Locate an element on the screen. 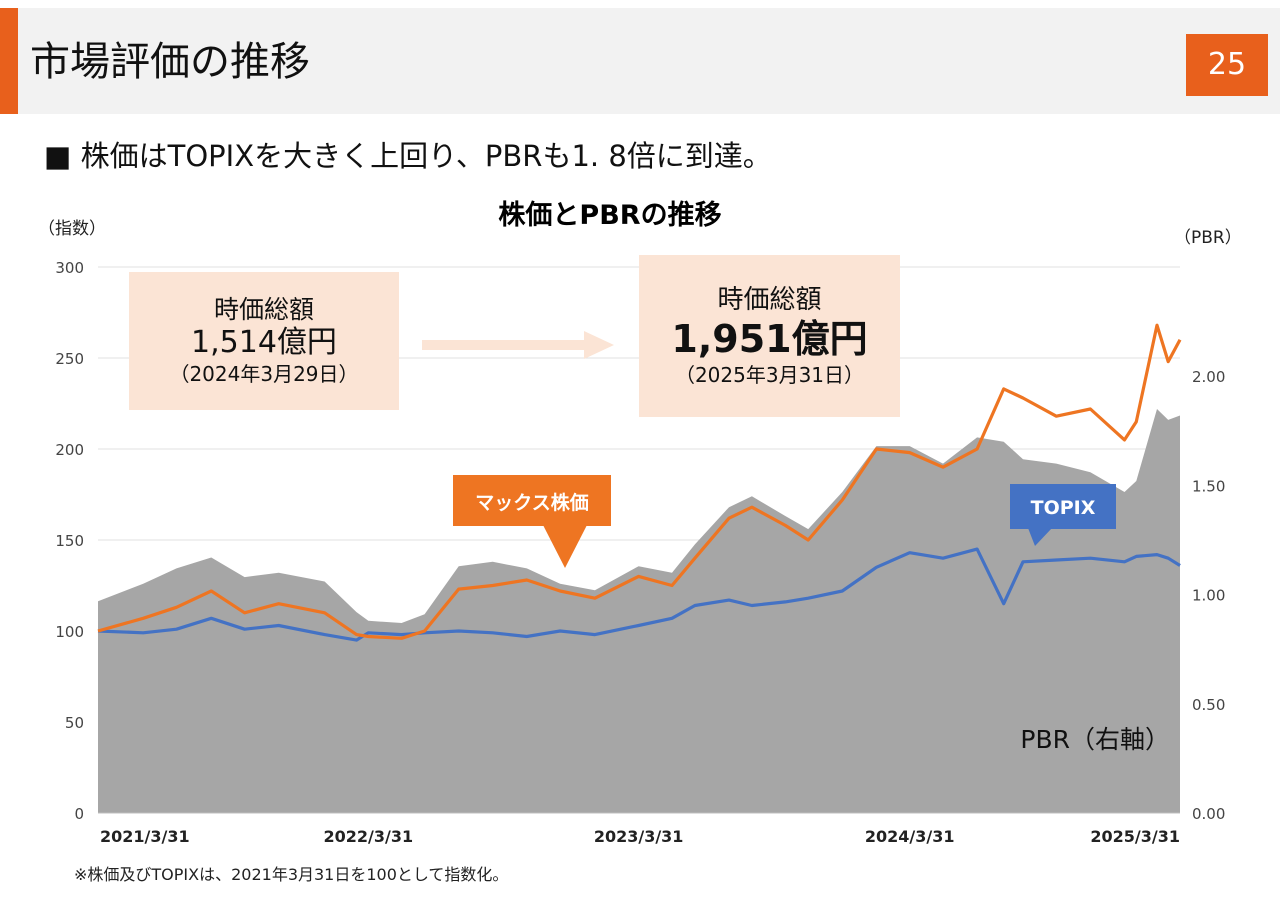 This screenshot has width=1280, height=904. topix-series-label: TOPIX is located at coordinates (1063, 508).